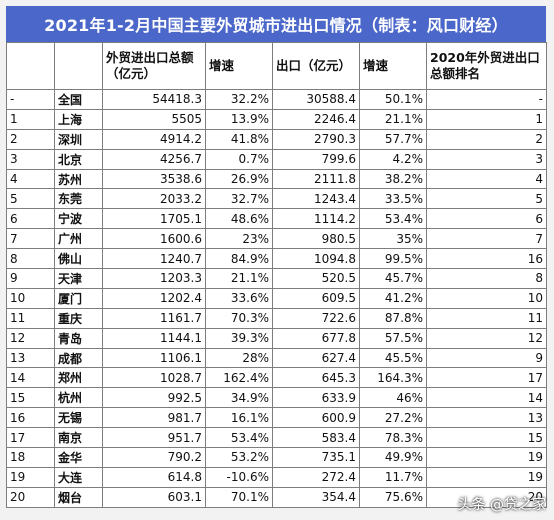  Describe the element at coordinates (316, 497) in the screenshot. I see `cell-export: 354.4` at that location.